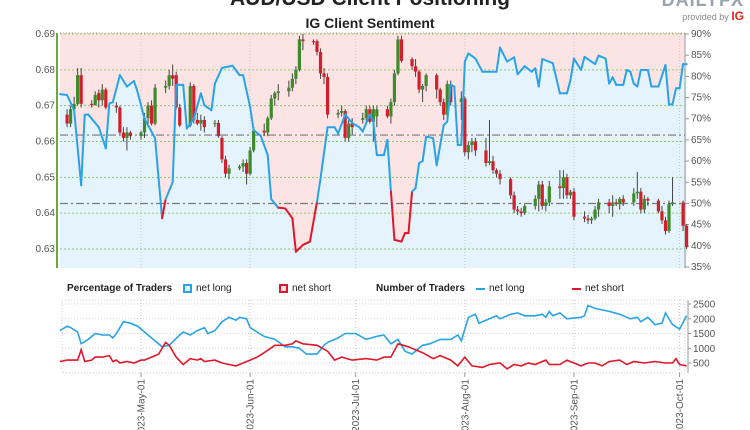  Describe the element at coordinates (373, 330) in the screenshot. I see `net-long-traders-line` at that location.